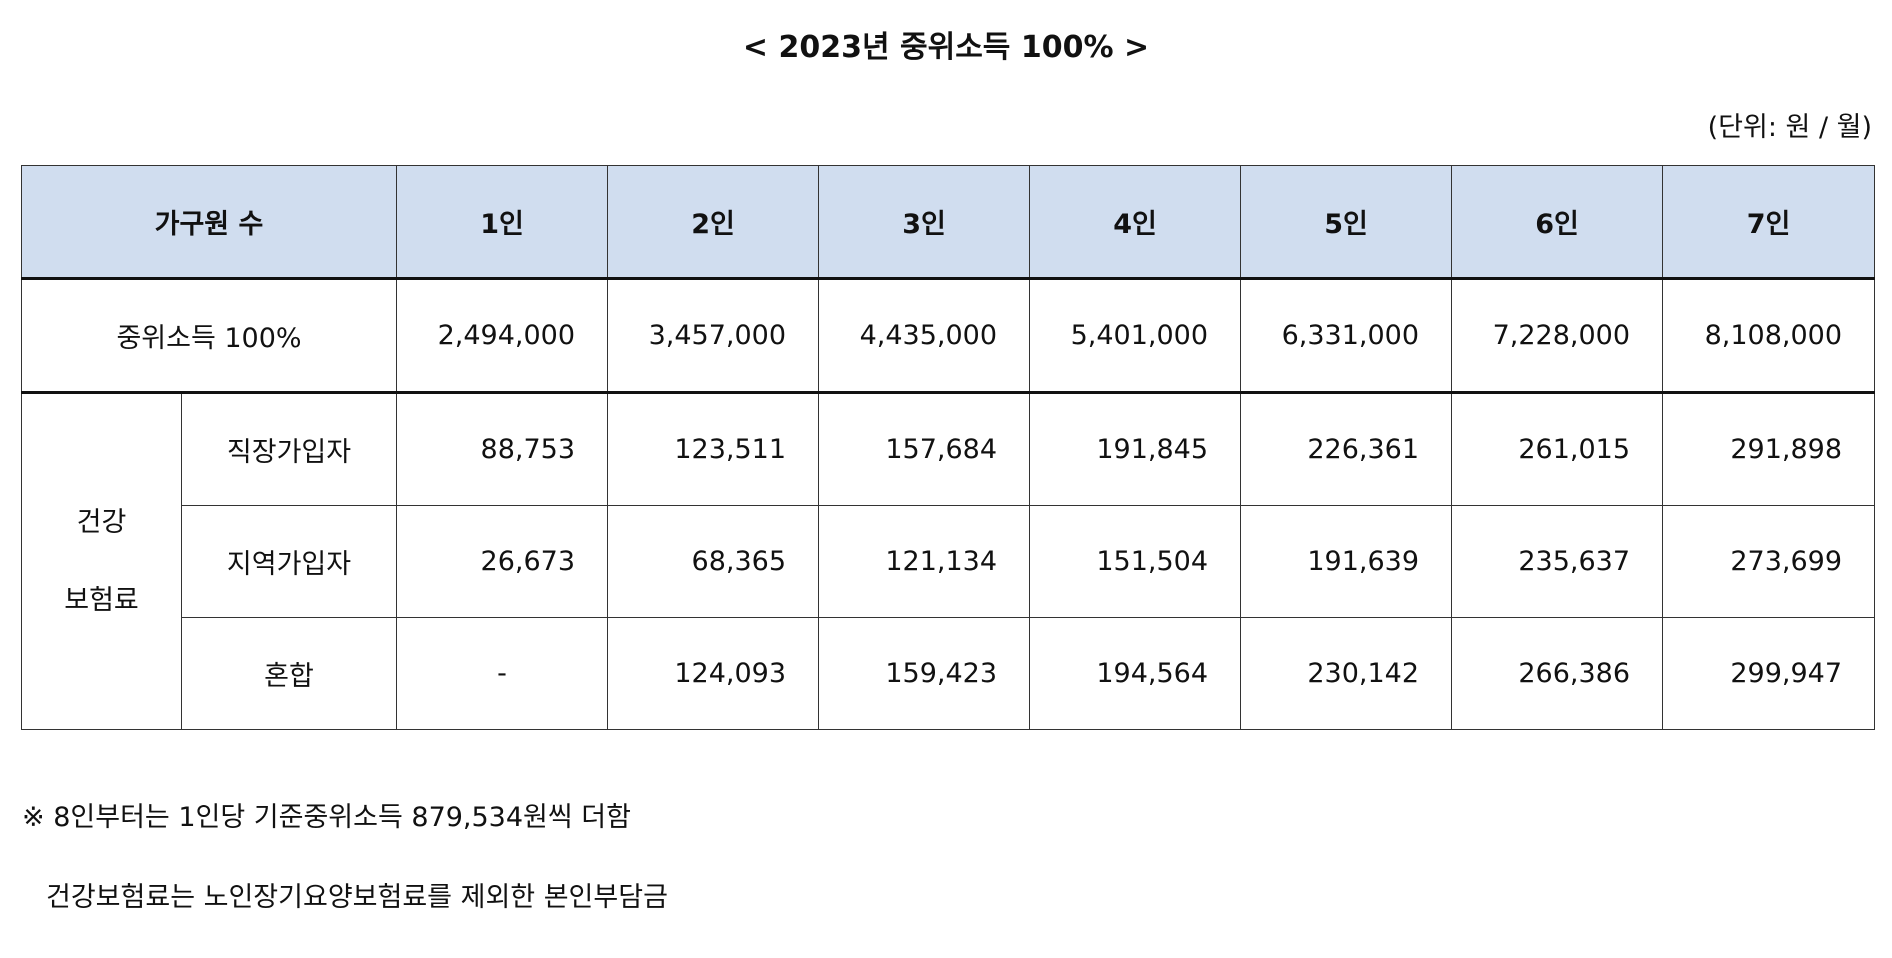 The width and height of the screenshot is (1892, 958). I want to click on header-size-2: 2인, so click(713, 222).